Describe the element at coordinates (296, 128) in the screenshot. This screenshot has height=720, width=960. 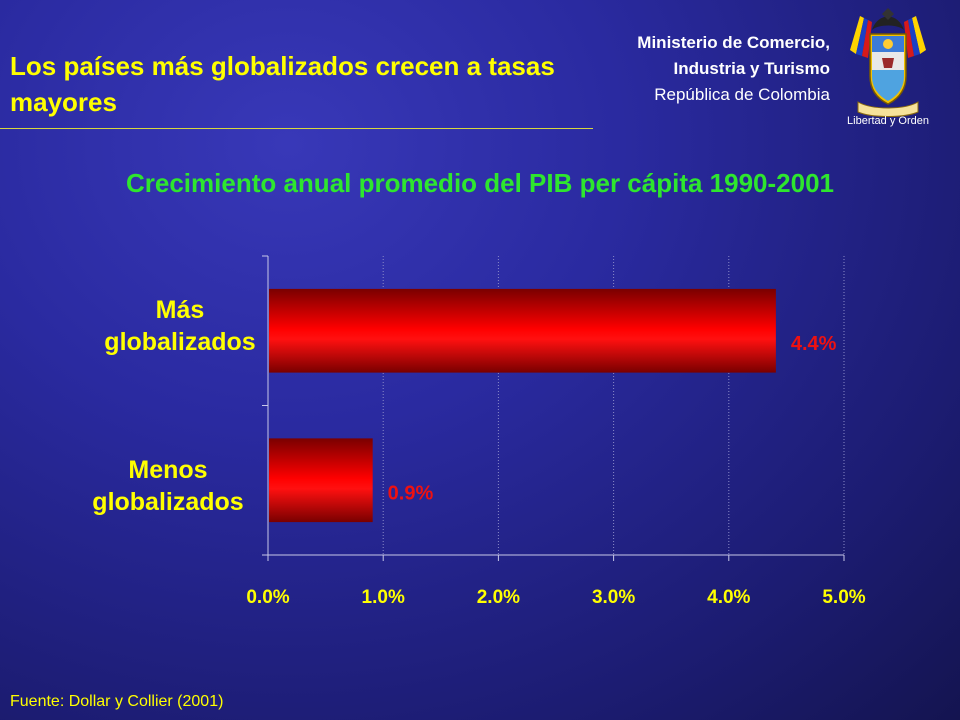
I see `title-underline` at that location.